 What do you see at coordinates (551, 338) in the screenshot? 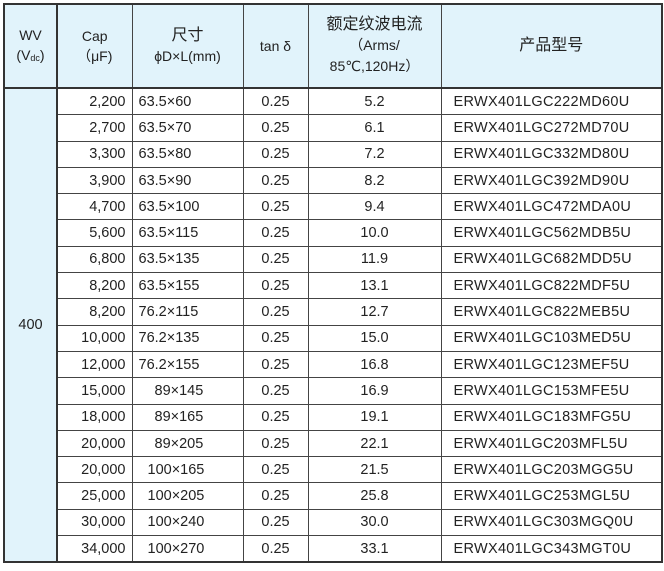
I see `part-number-cell: ERWX401LGC103MED5U` at bounding box center [551, 338].